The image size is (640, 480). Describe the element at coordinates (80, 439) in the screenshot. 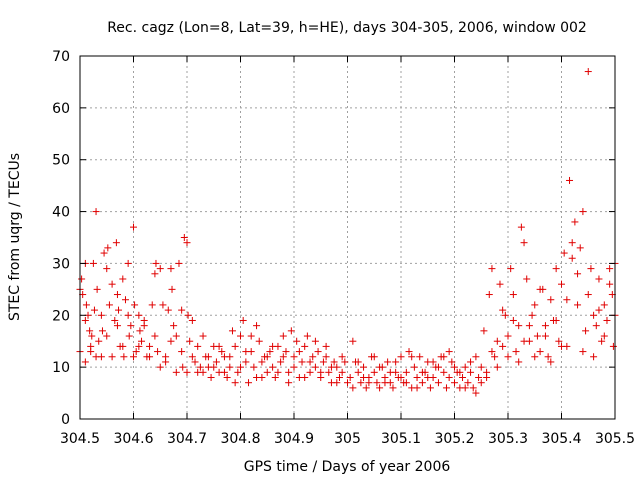

I see `x-tick-label: 304.5` at that location.